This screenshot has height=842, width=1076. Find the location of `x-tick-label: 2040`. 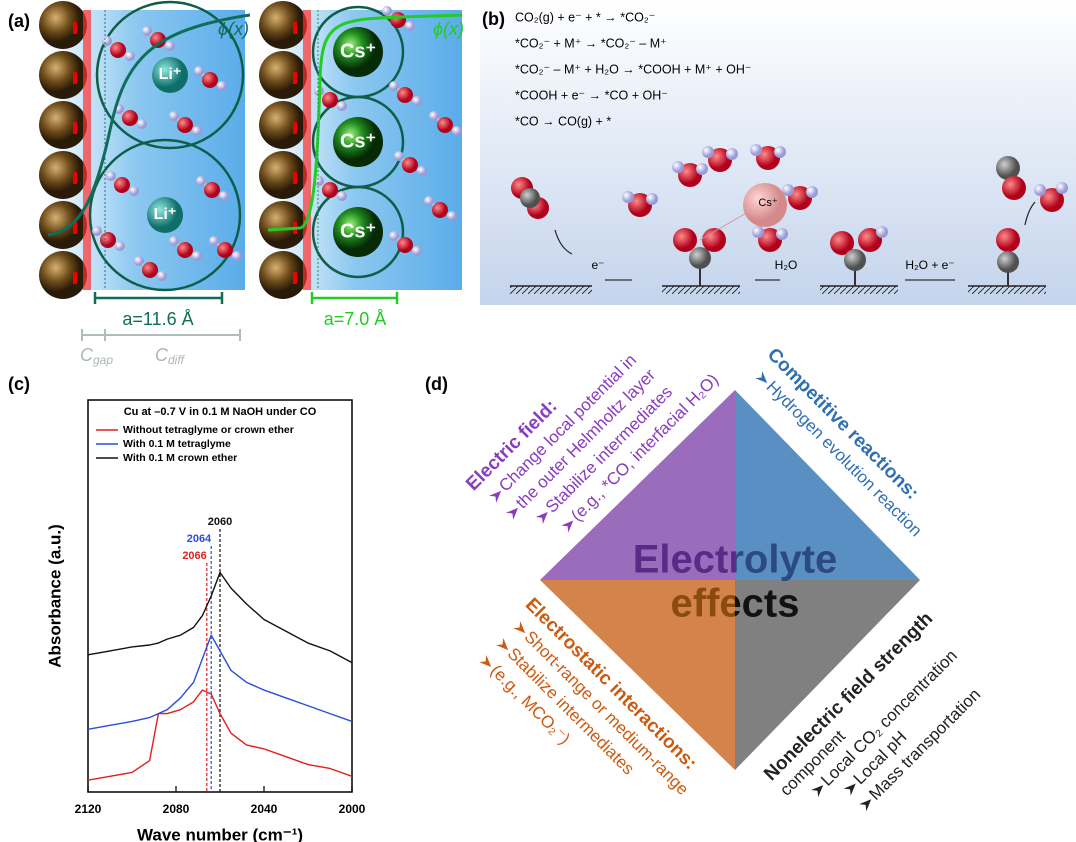

x-tick-label: 2040 is located at coordinates (264, 809).